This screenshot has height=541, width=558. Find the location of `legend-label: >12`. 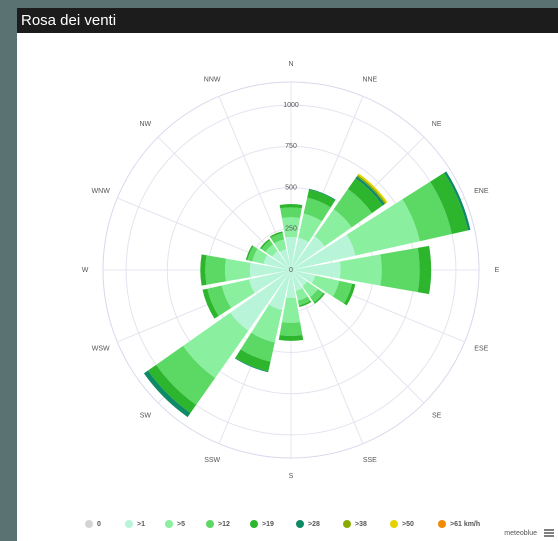

legend-label: >12 is located at coordinates (224, 524).